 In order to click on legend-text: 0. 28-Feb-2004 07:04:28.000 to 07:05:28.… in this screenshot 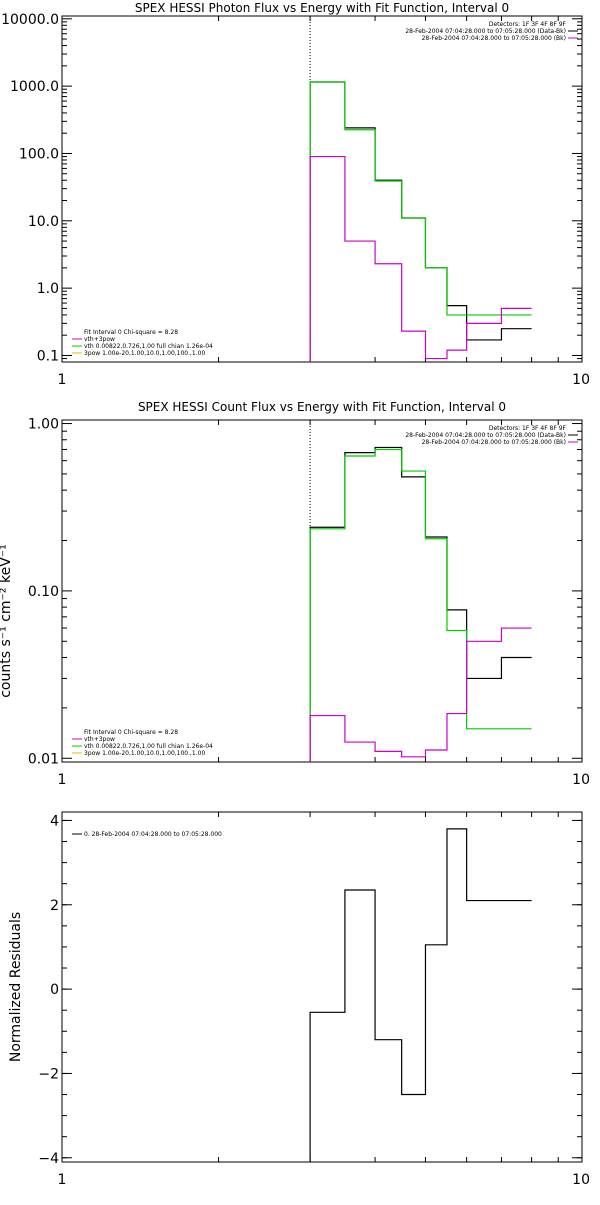, I will do `click(153, 834)`.